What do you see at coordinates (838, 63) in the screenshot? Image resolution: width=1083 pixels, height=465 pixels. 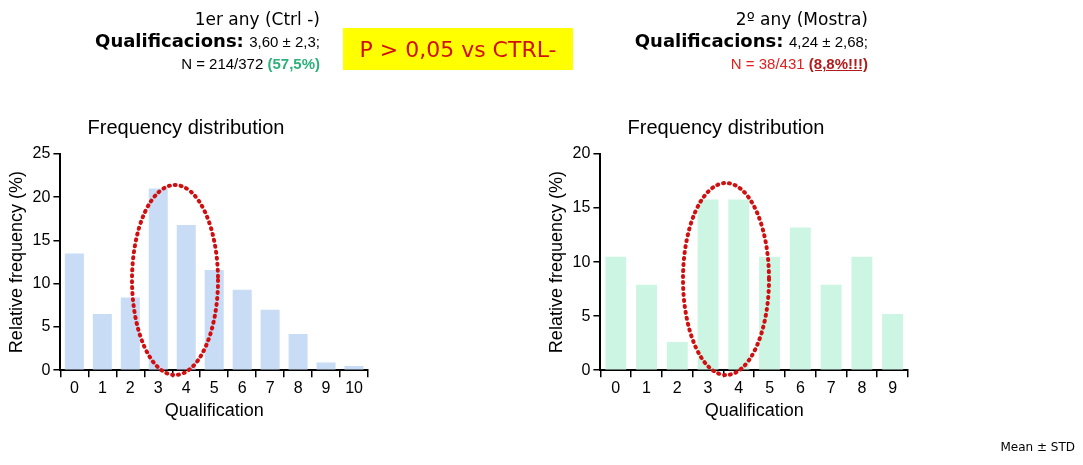 I see `text: (8,8%!!!)` at bounding box center [838, 63].